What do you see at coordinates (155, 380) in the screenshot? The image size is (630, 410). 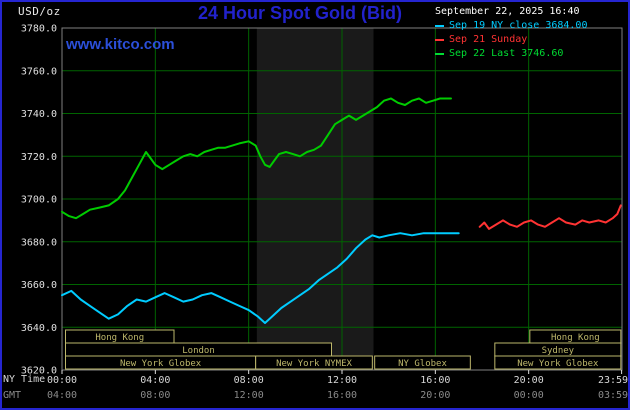 I see `x-tick-label-ny: 04:00` at bounding box center [155, 380].